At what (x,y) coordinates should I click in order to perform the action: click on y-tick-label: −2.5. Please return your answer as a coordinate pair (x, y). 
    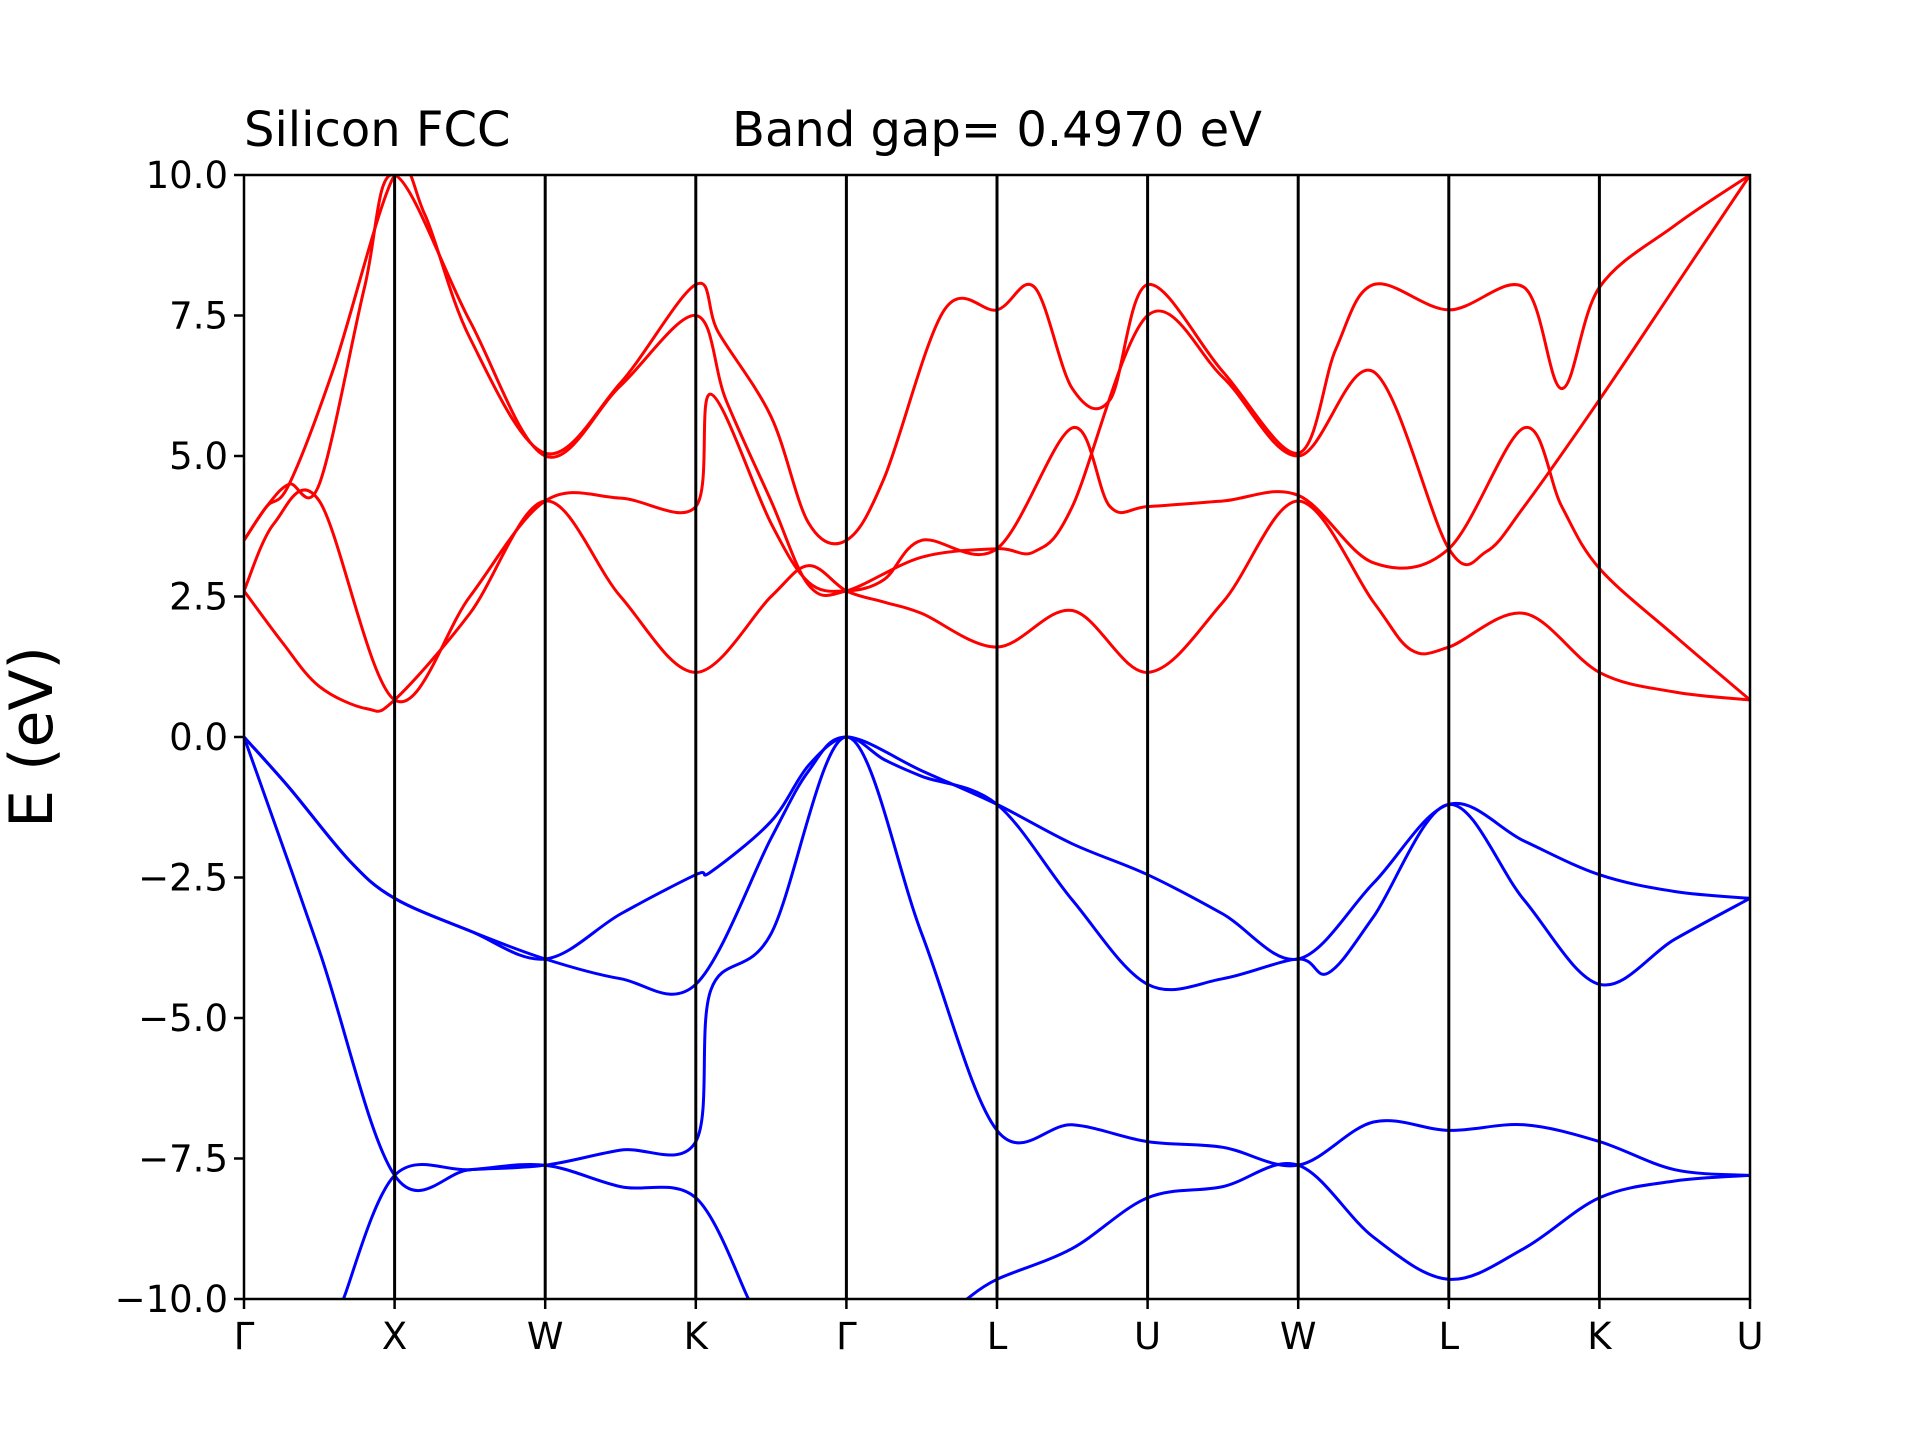
    Looking at the image, I should click on (183, 878).